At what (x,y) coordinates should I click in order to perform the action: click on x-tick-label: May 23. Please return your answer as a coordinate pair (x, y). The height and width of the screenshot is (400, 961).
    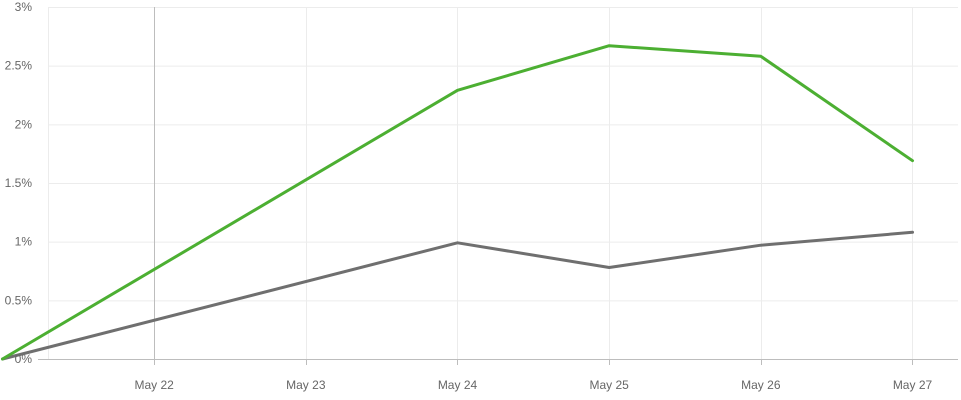
    Looking at the image, I should click on (306, 385).